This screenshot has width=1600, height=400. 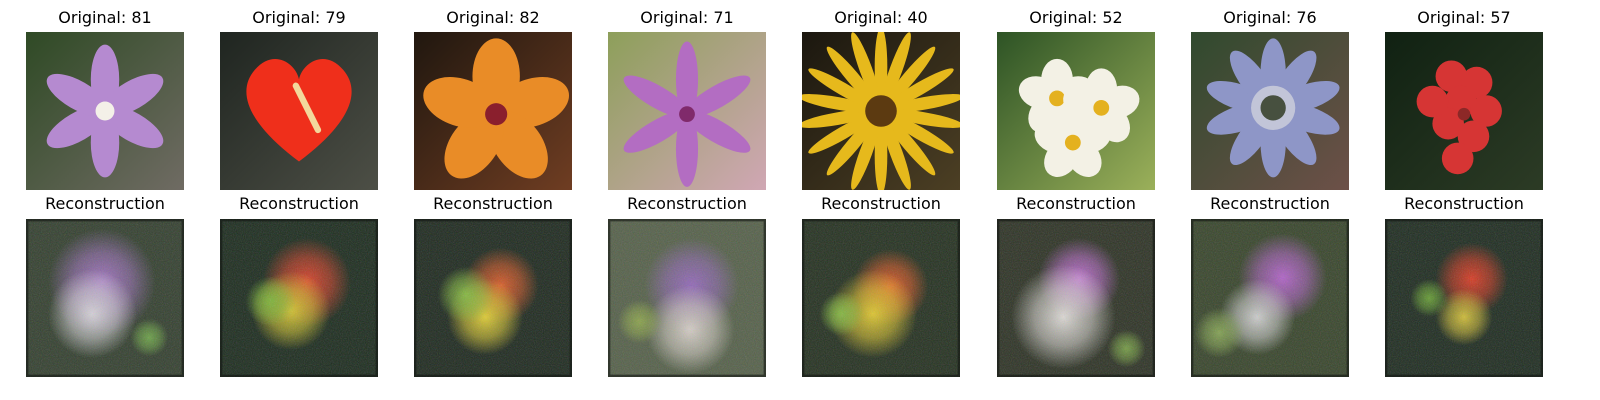 I want to click on image-column: Original: 40 Reconstruction, so click(x=881, y=200).